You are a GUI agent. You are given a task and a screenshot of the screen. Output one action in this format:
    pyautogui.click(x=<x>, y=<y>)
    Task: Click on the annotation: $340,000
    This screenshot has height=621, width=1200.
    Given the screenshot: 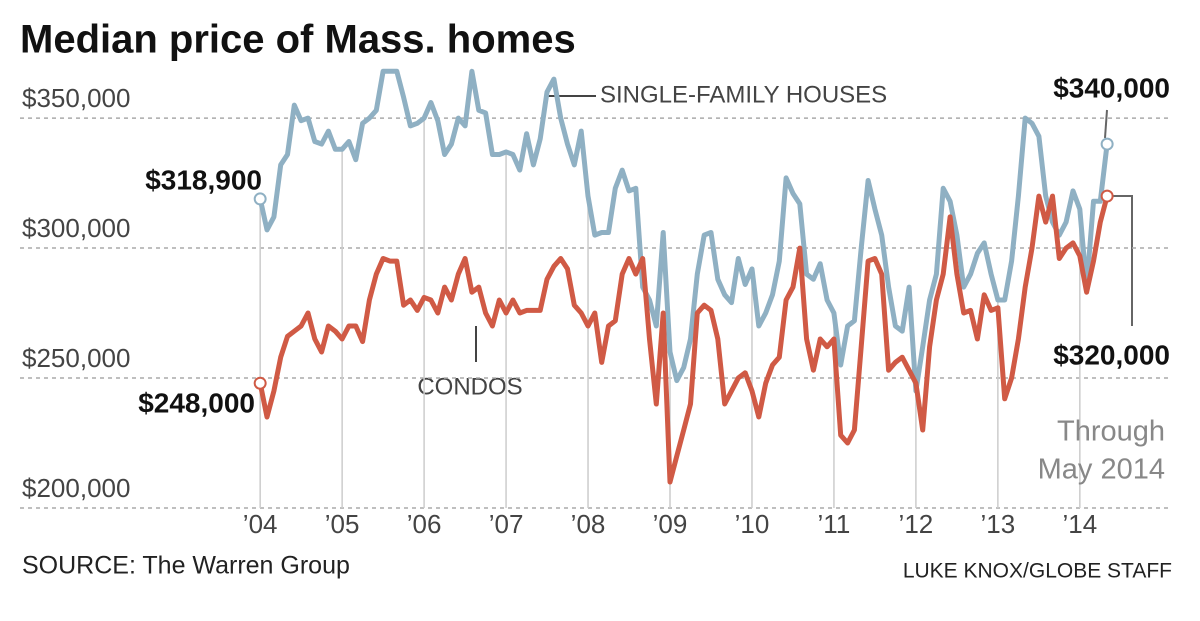 What is the action you would take?
    pyautogui.click(x=1111, y=87)
    